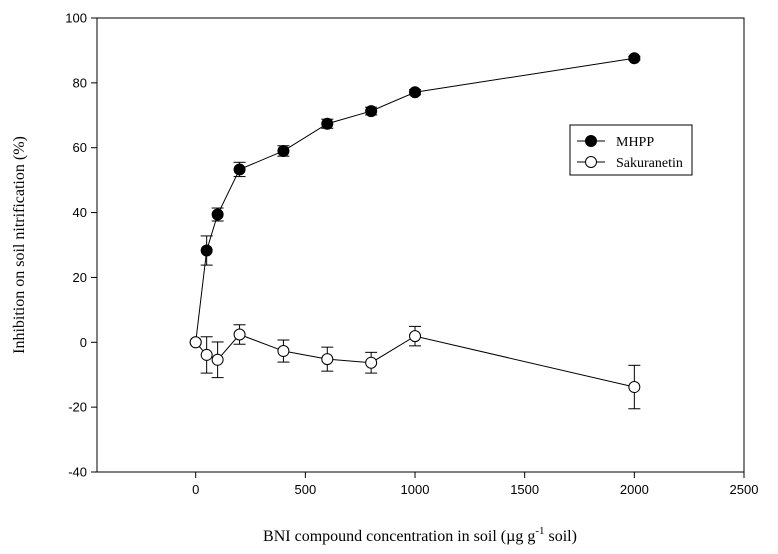  What do you see at coordinates (76, 18) in the screenshot?
I see `y-tick-label: 100` at bounding box center [76, 18].